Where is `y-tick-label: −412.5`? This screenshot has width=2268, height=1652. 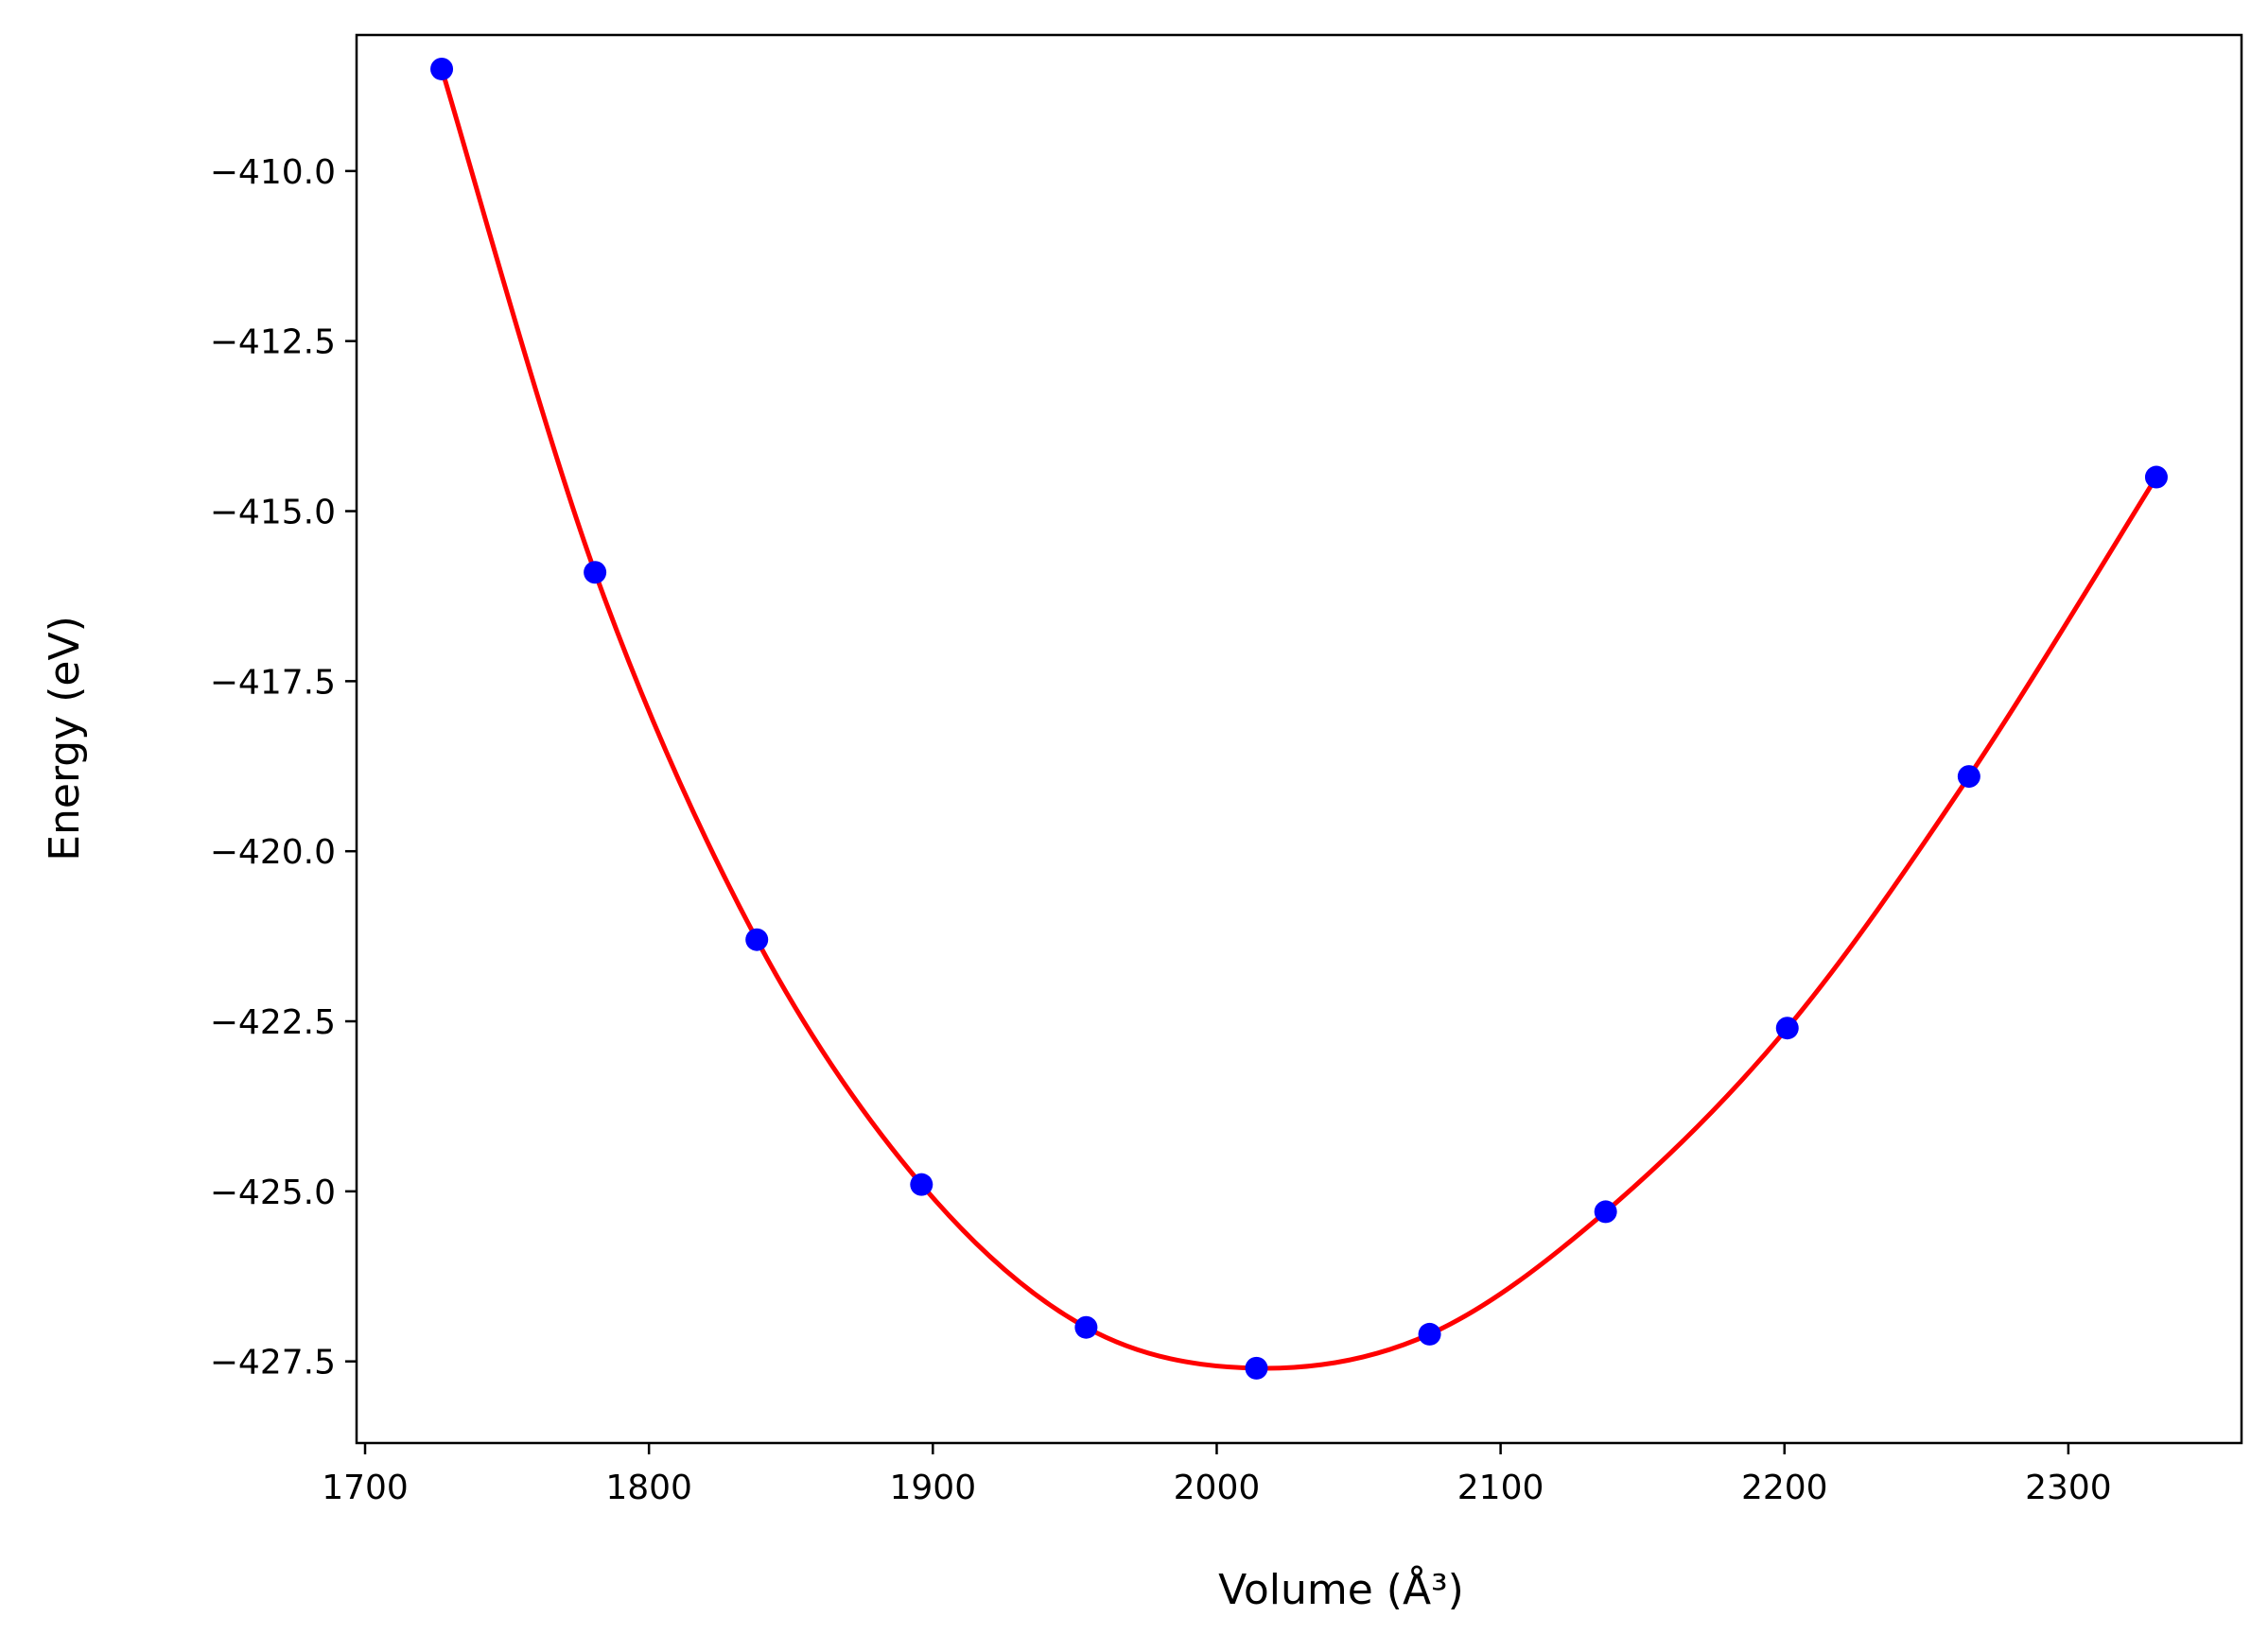 y-tick-label: −412.5 is located at coordinates (273, 343).